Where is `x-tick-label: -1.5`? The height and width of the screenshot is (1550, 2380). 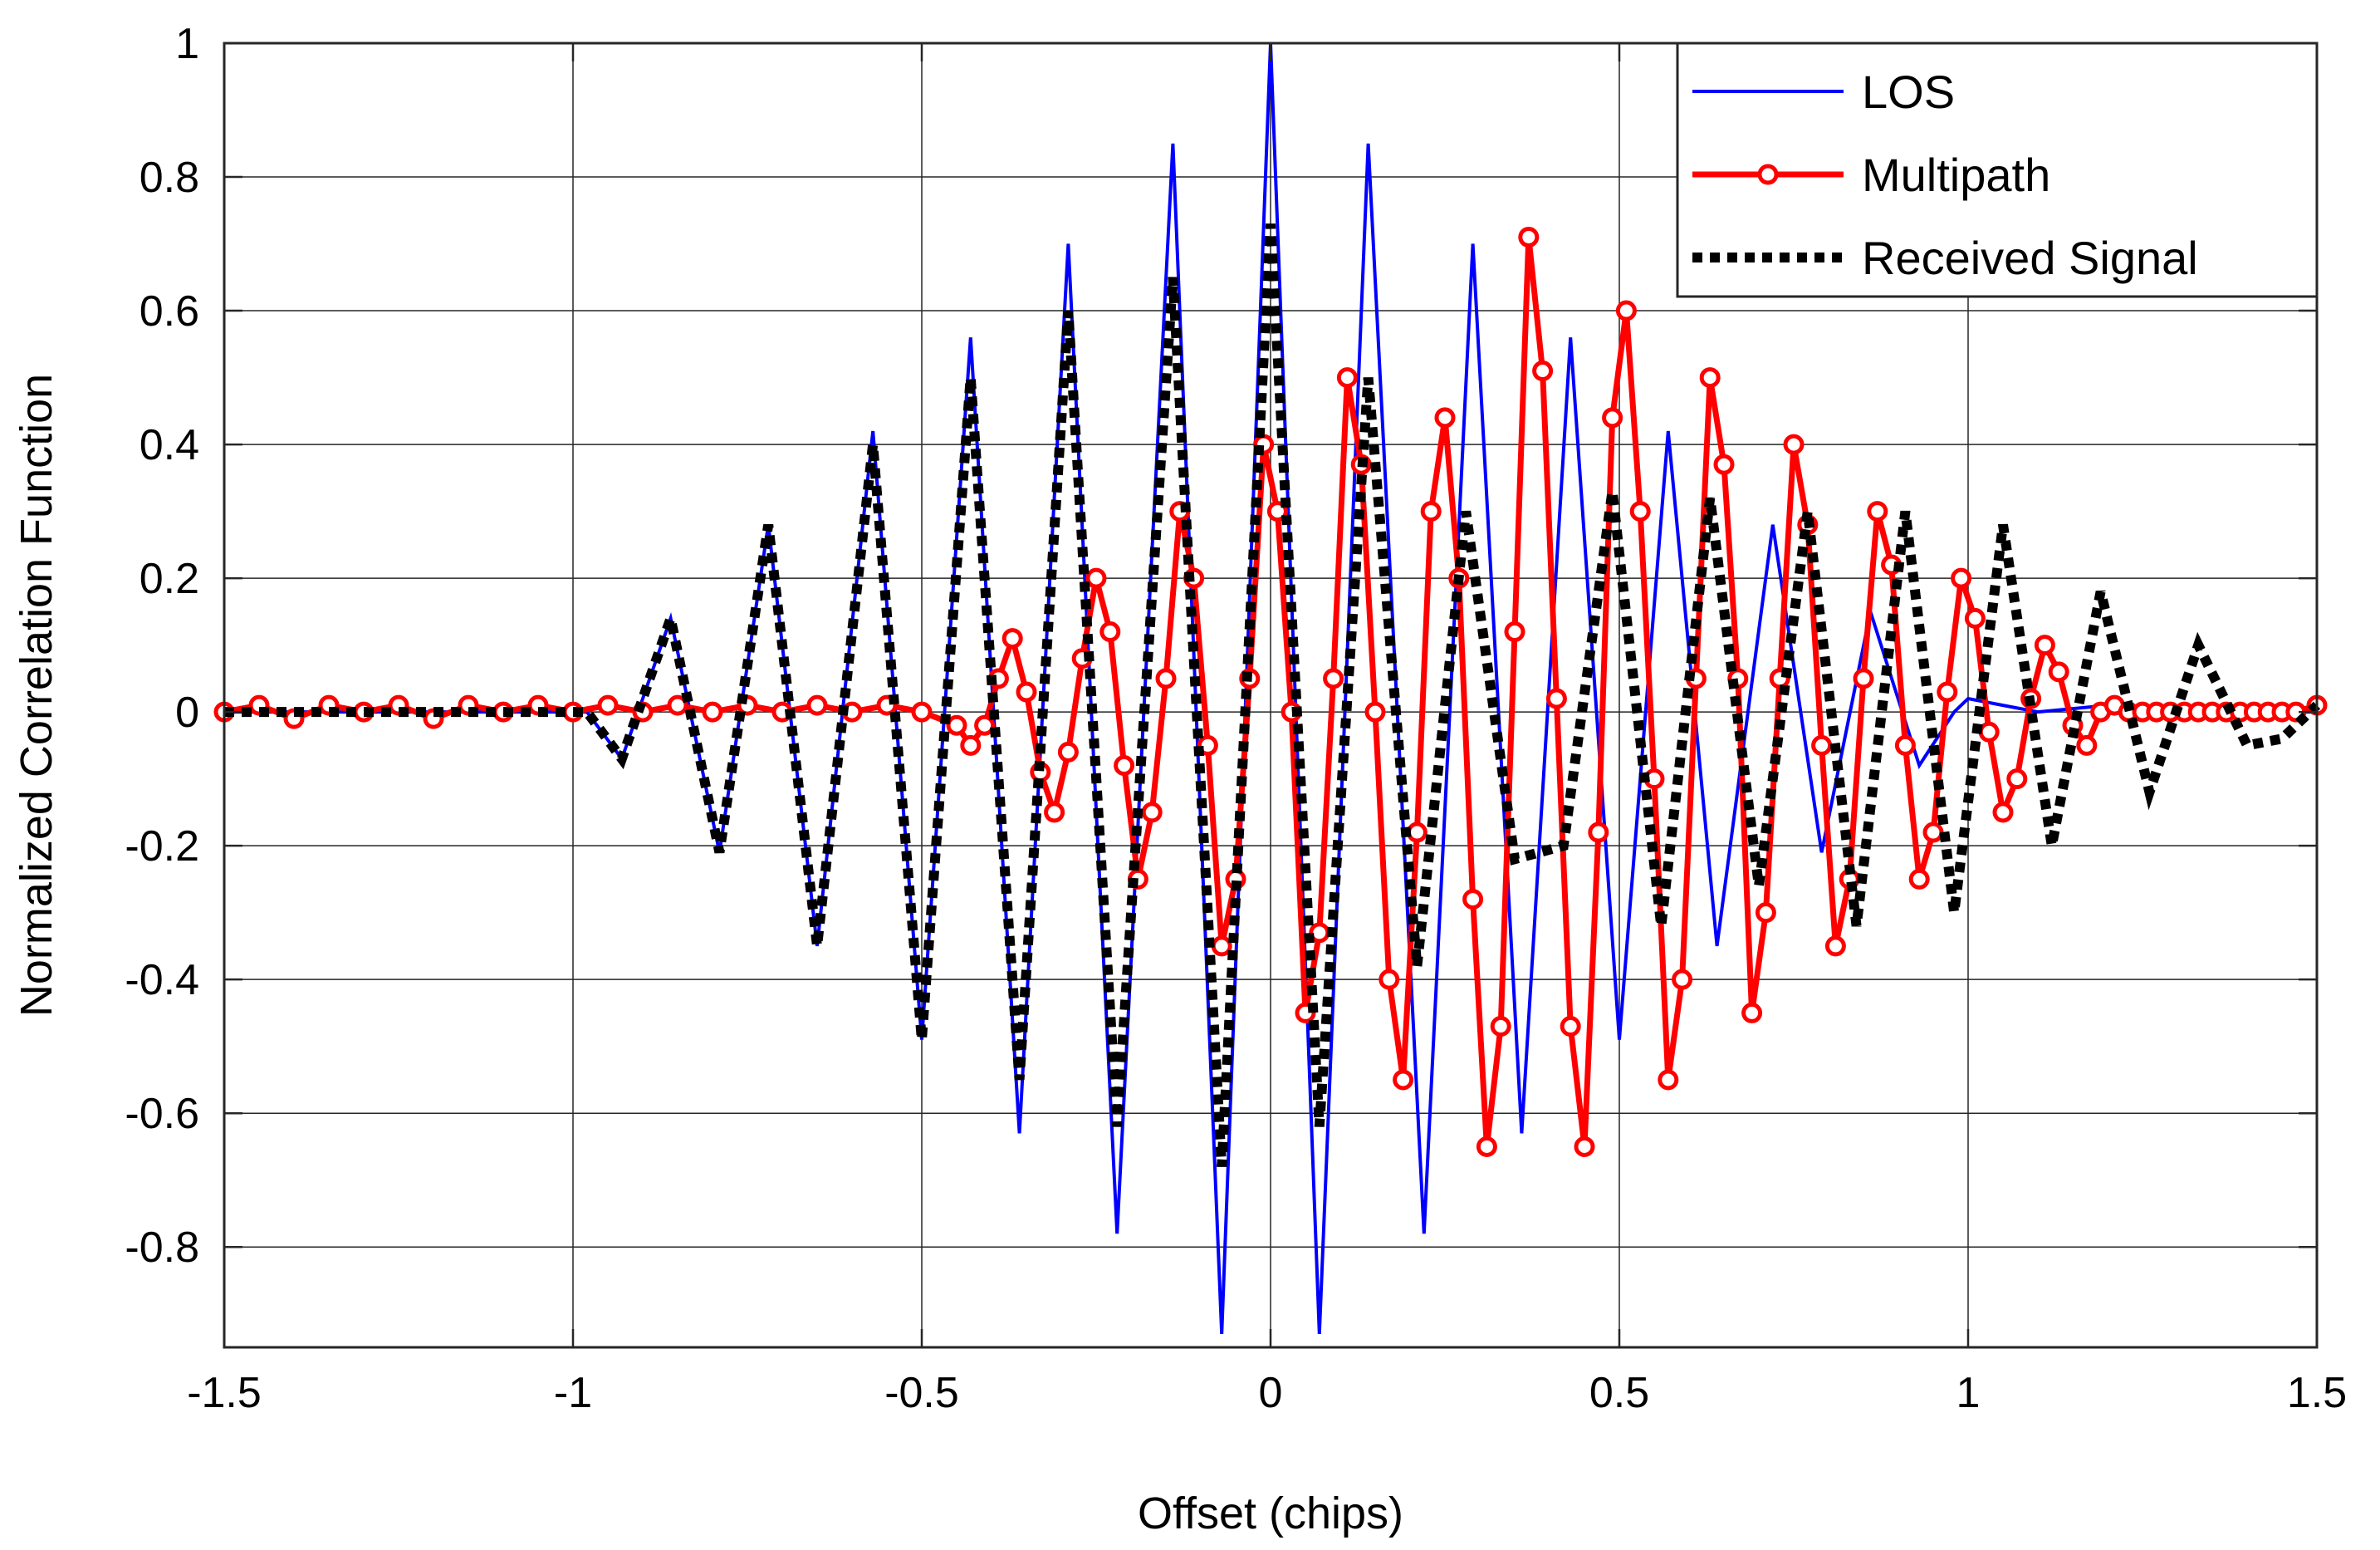
x-tick-label: -1.5 is located at coordinates (224, 1393).